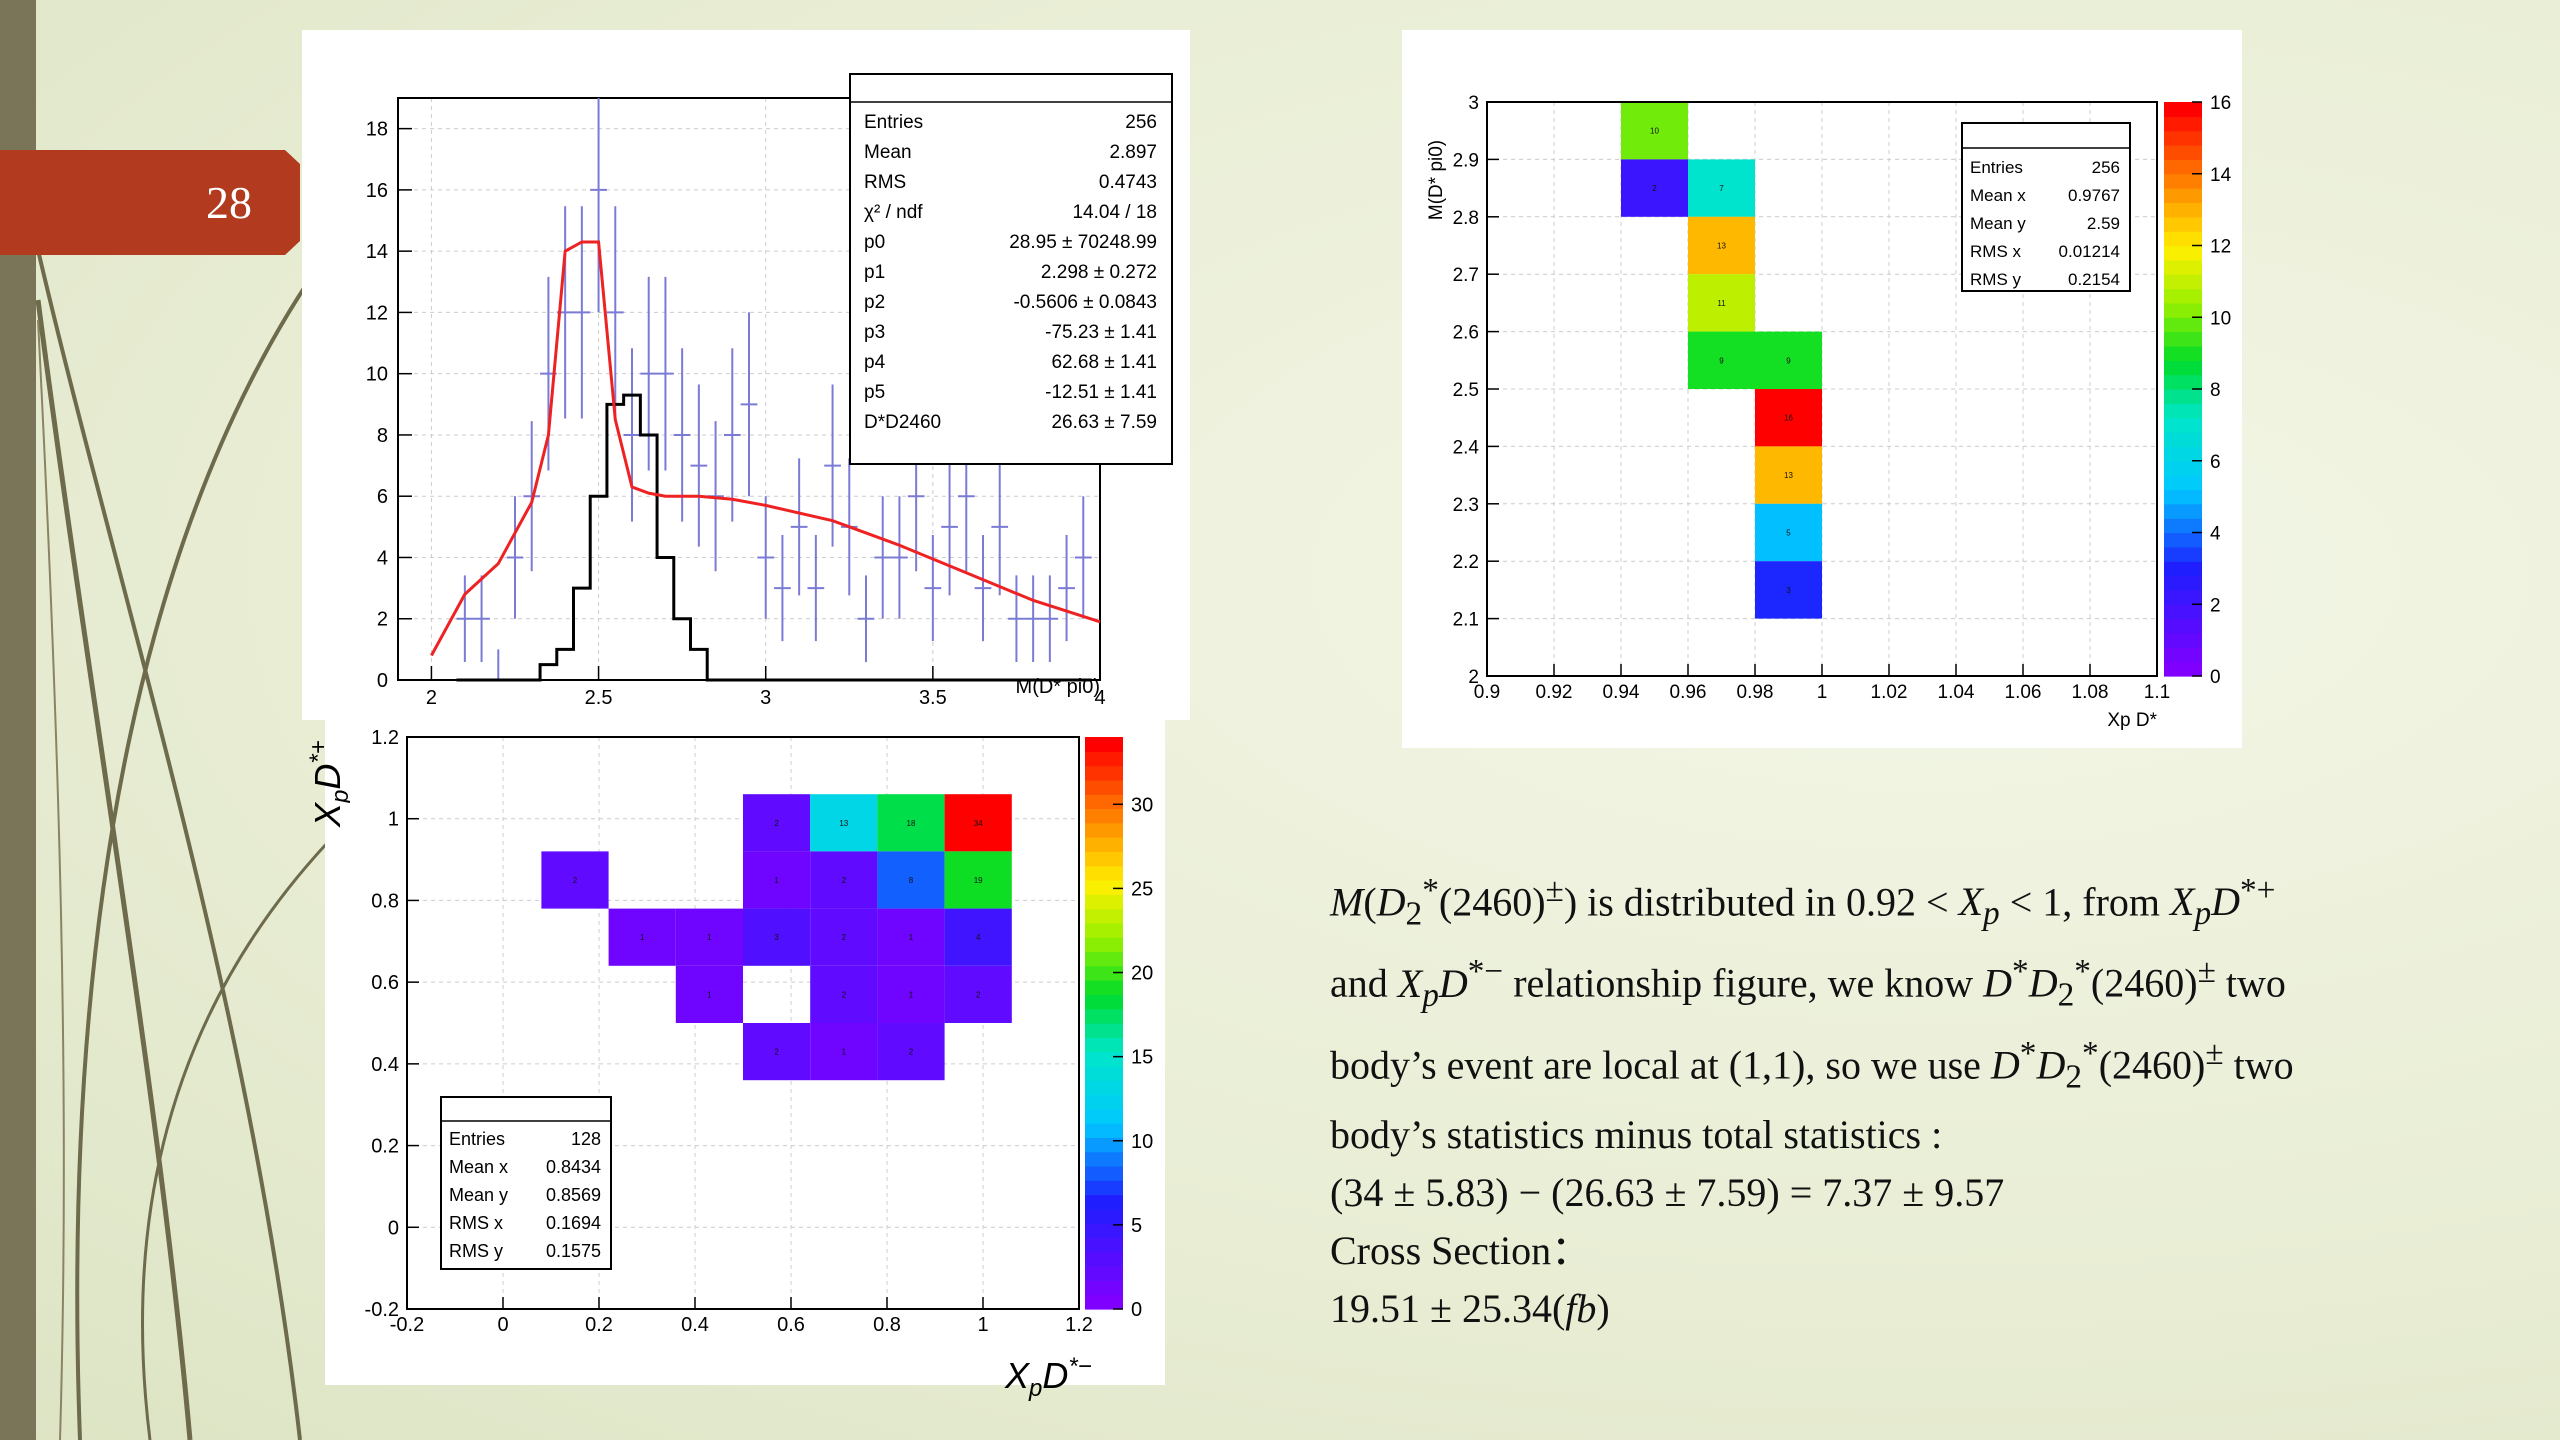 This screenshot has width=2560, height=1440. Describe the element at coordinates (586, 1139) in the screenshot. I see `stat-value: 128` at that location.